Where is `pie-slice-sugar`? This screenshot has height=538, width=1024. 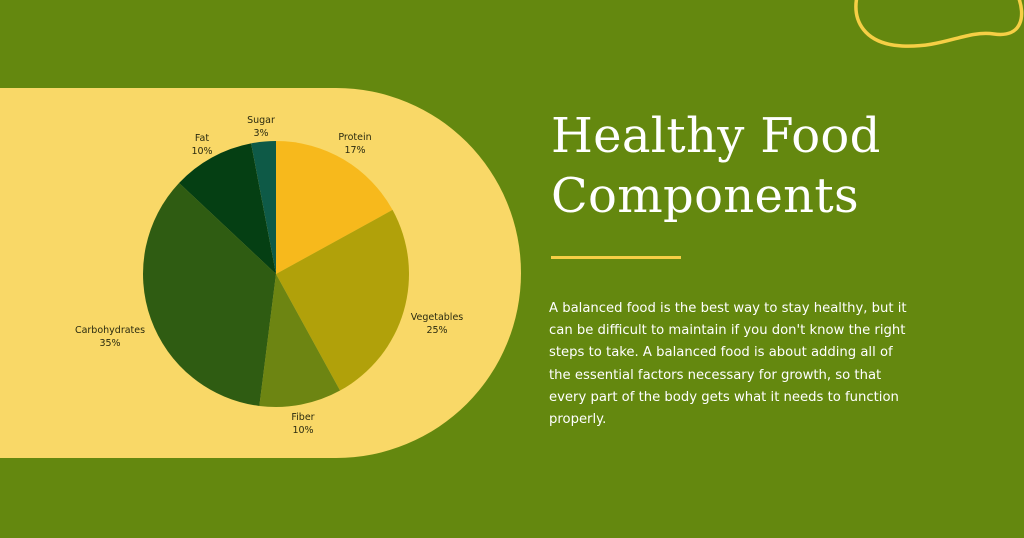 pie-slice-sugar is located at coordinates (263, 207).